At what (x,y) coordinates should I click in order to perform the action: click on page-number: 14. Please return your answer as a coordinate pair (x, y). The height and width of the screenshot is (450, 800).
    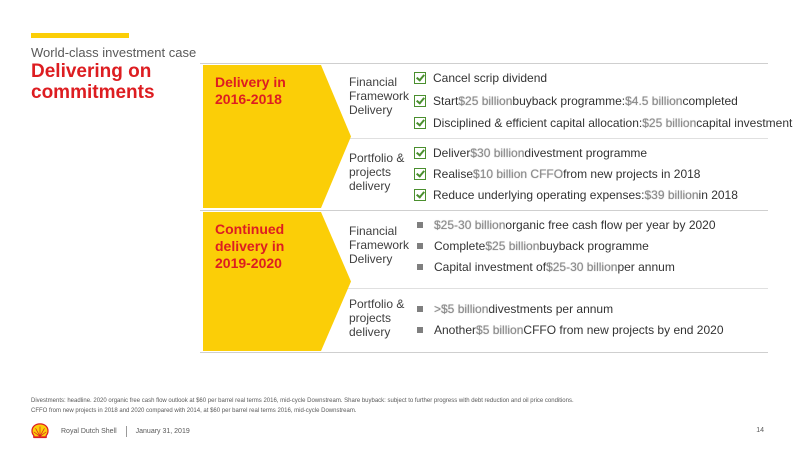
    Looking at the image, I should click on (760, 430).